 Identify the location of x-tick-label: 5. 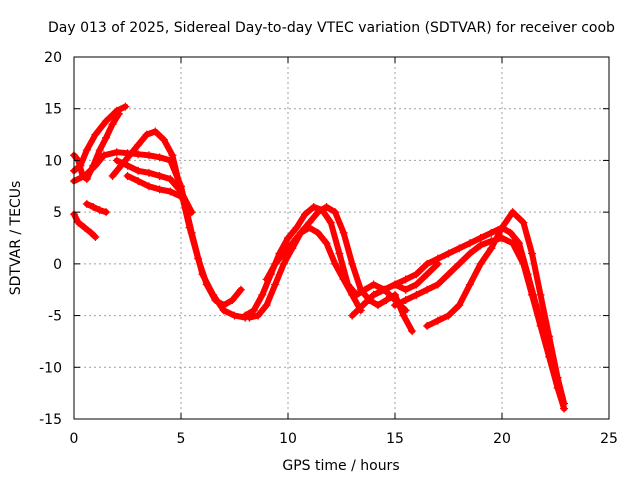
(181, 439).